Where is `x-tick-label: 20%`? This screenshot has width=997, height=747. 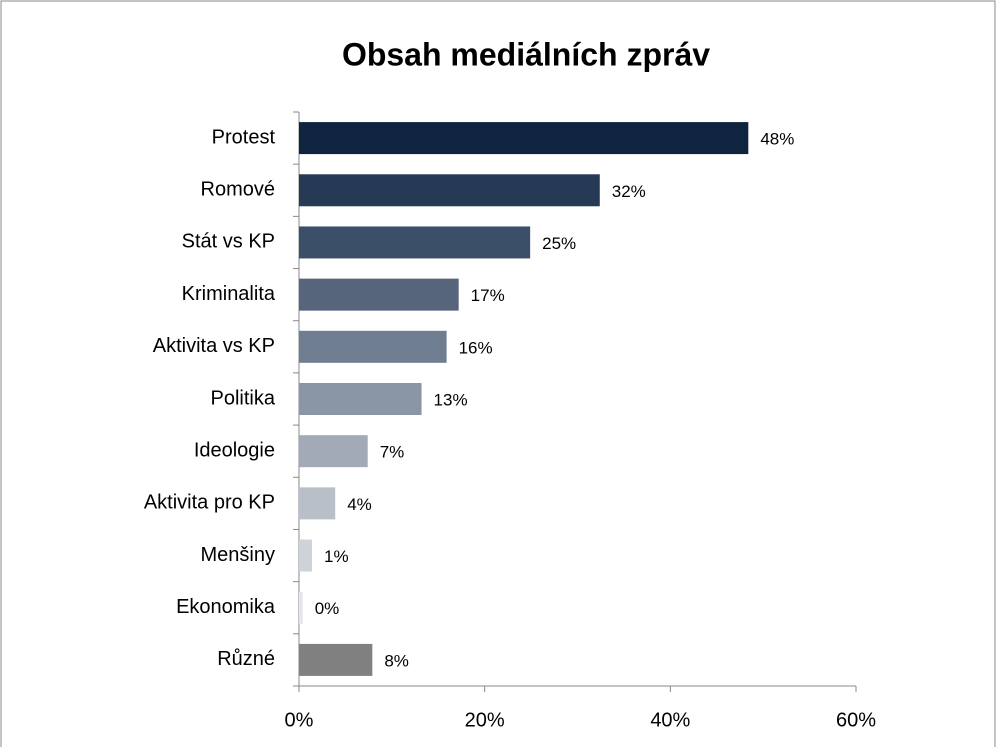 x-tick-label: 20% is located at coordinates (485, 720).